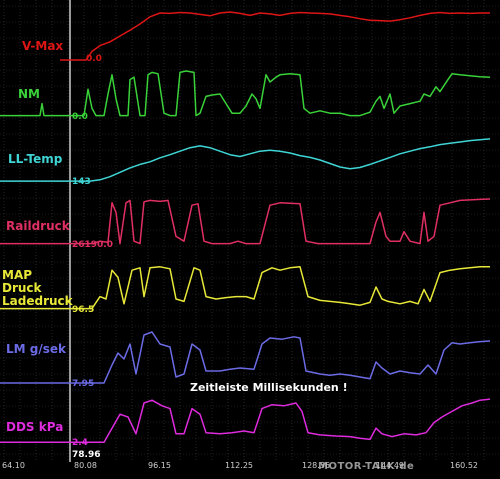 This screenshot has height=479, width=500. What do you see at coordinates (86, 455) in the screenshot?
I see `extra-value: 78.96` at bounding box center [86, 455].